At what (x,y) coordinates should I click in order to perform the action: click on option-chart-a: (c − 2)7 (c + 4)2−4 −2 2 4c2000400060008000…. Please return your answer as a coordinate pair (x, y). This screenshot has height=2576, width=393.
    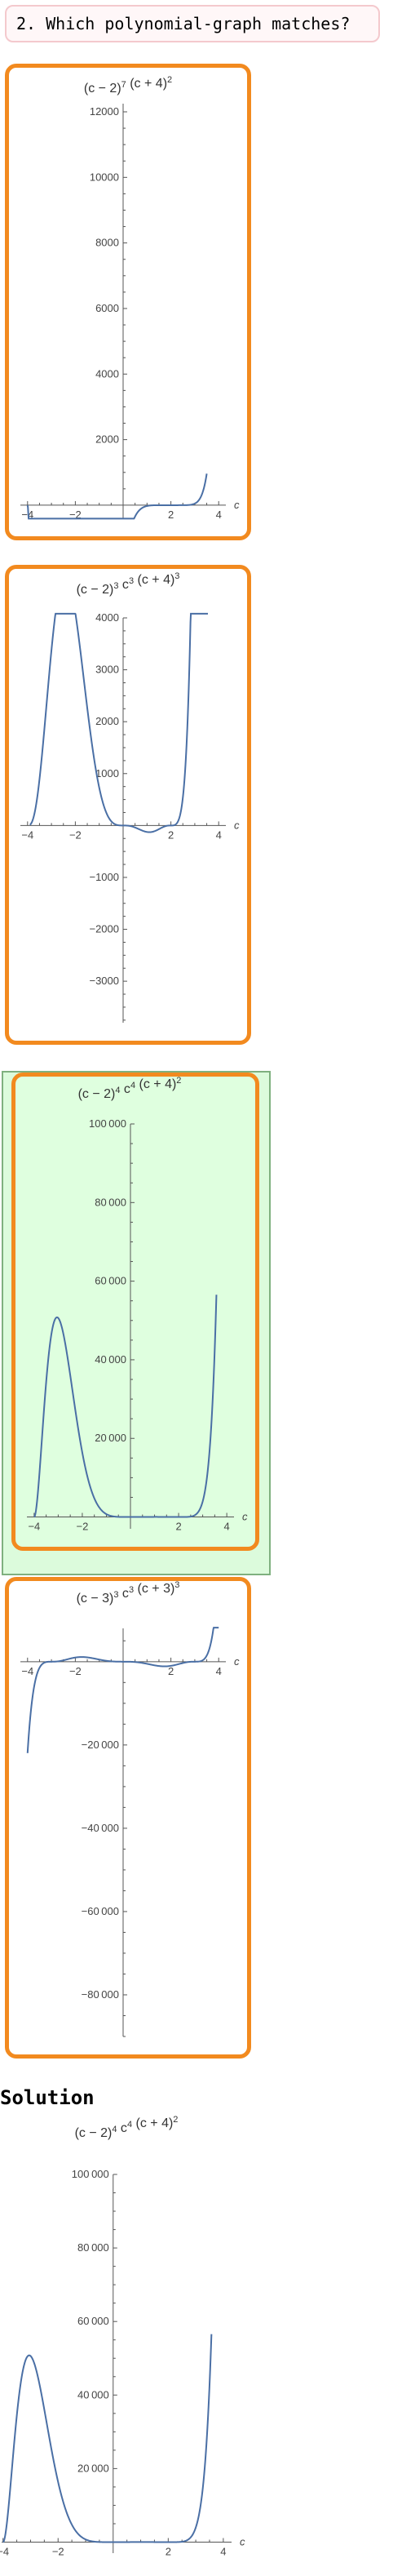
    Looking at the image, I should click on (130, 298).